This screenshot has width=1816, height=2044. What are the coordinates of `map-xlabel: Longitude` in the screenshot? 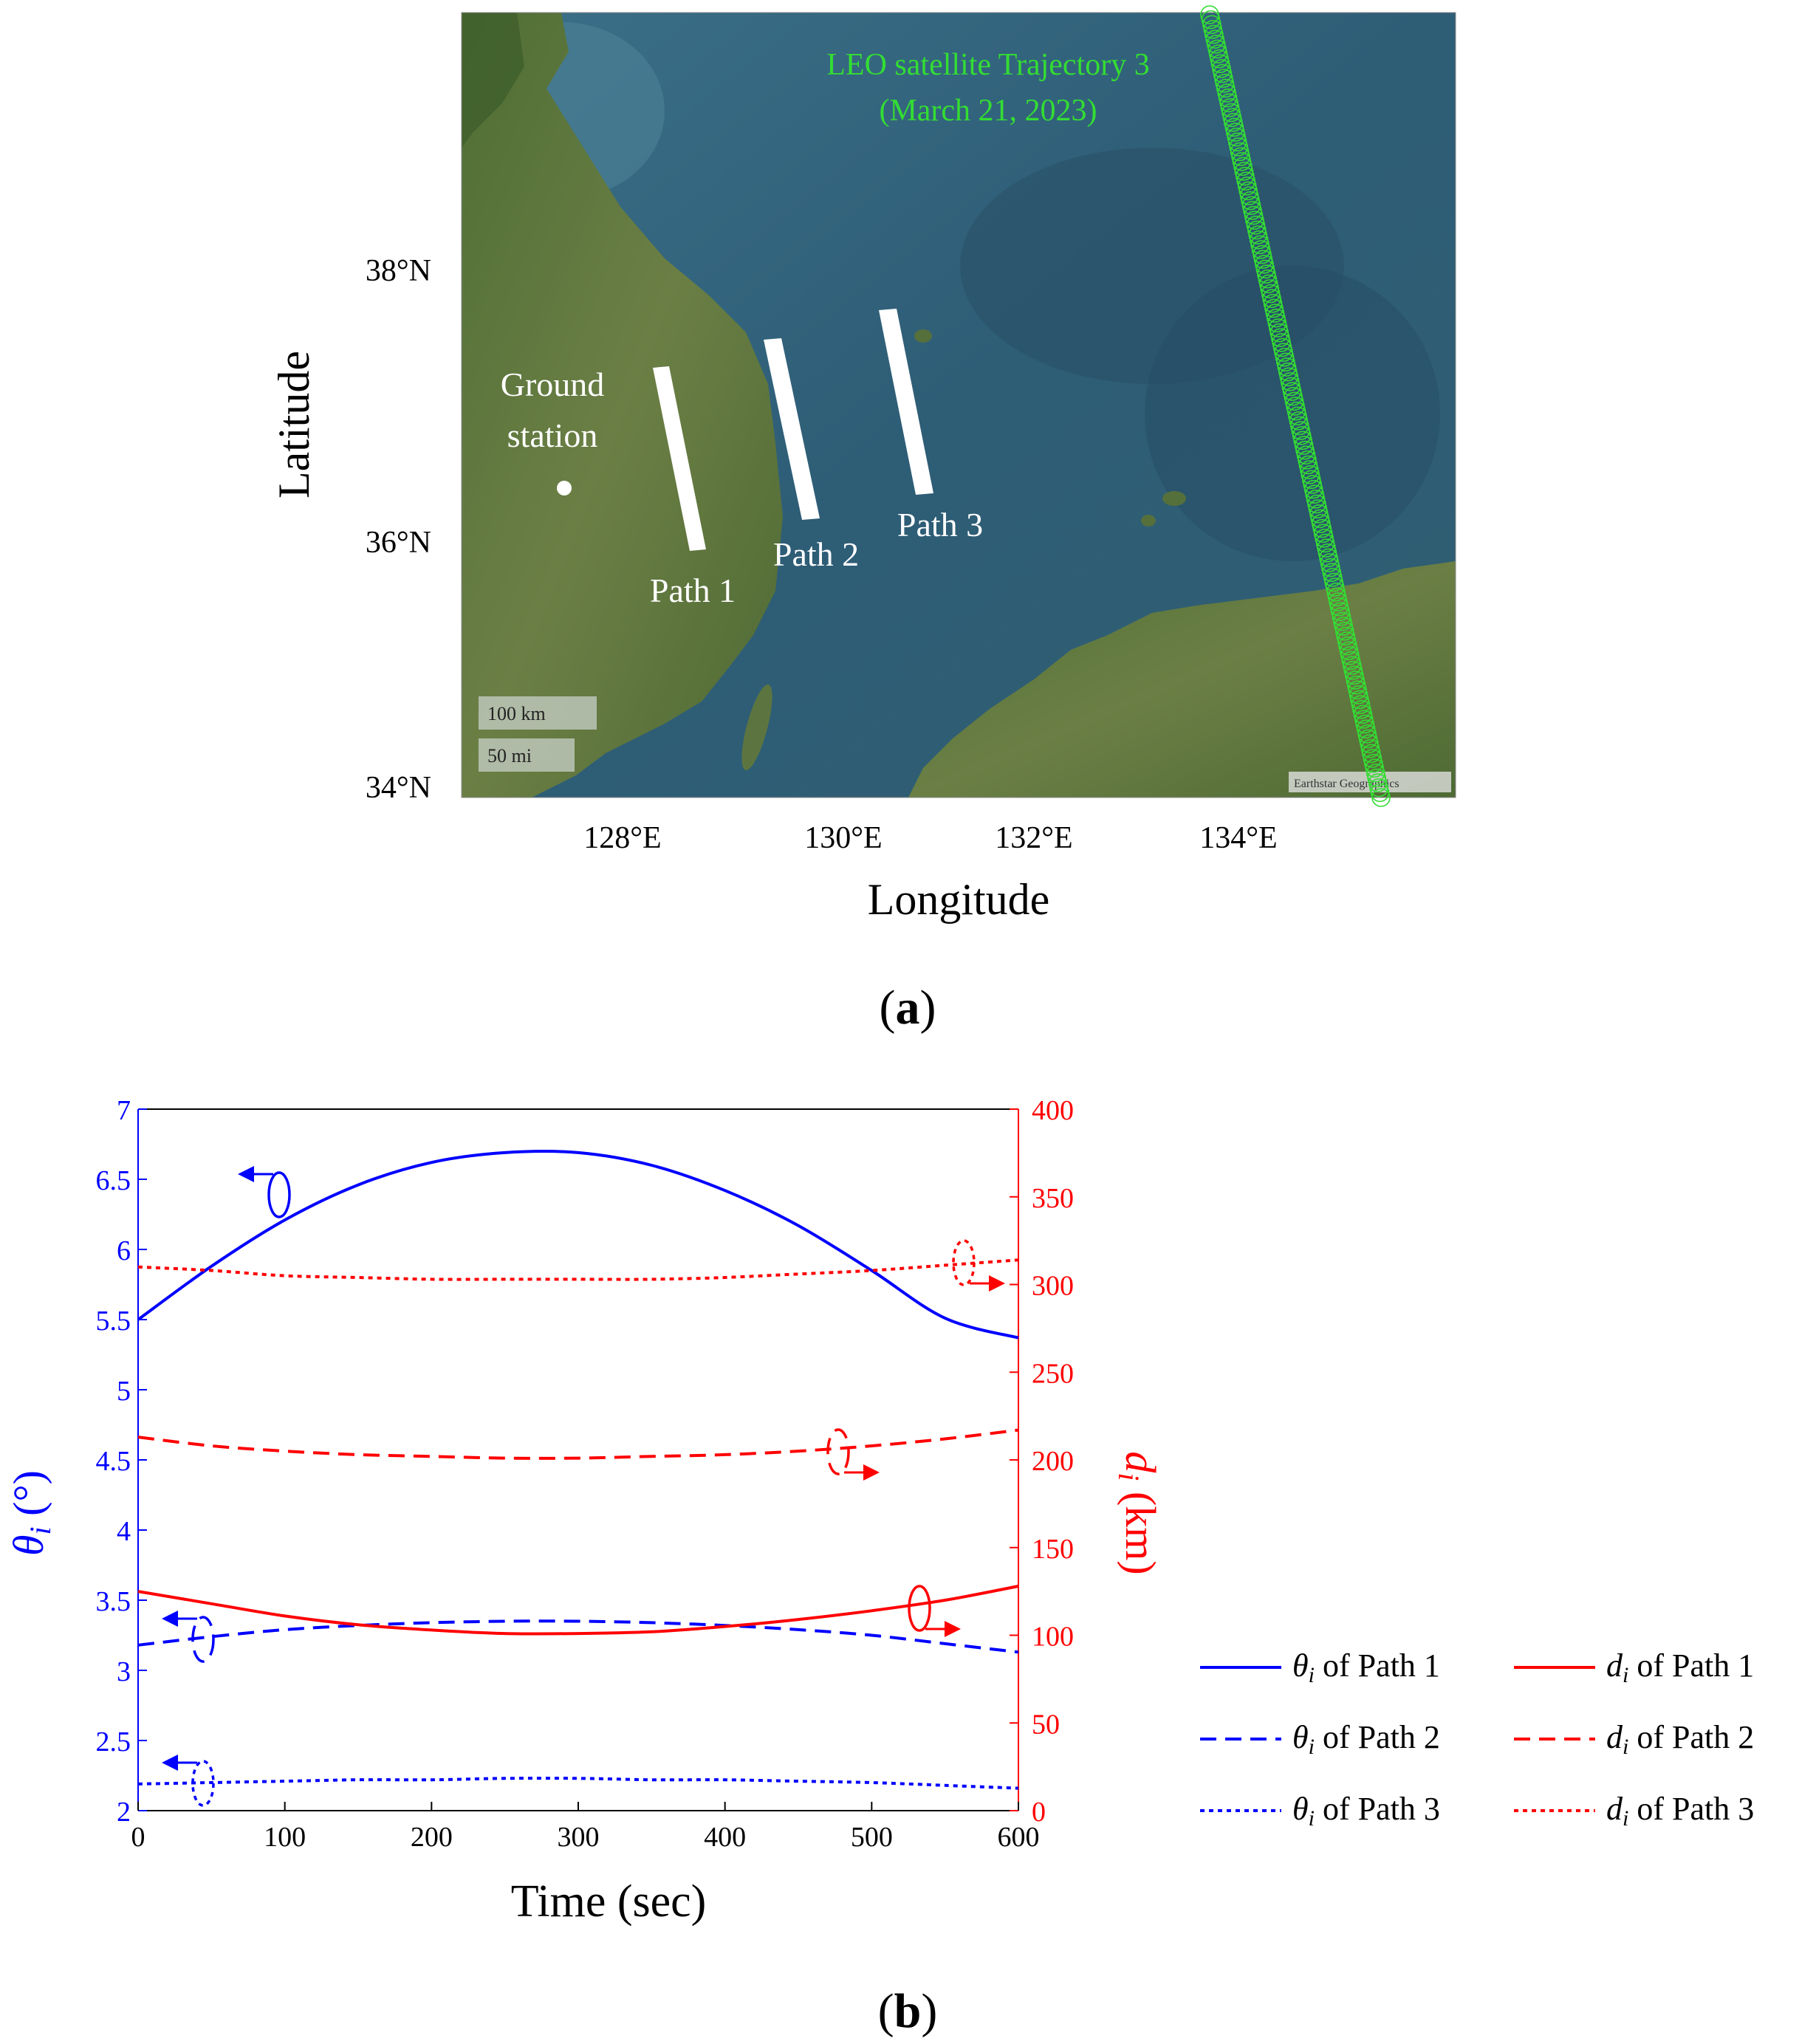 It's located at (959, 899).